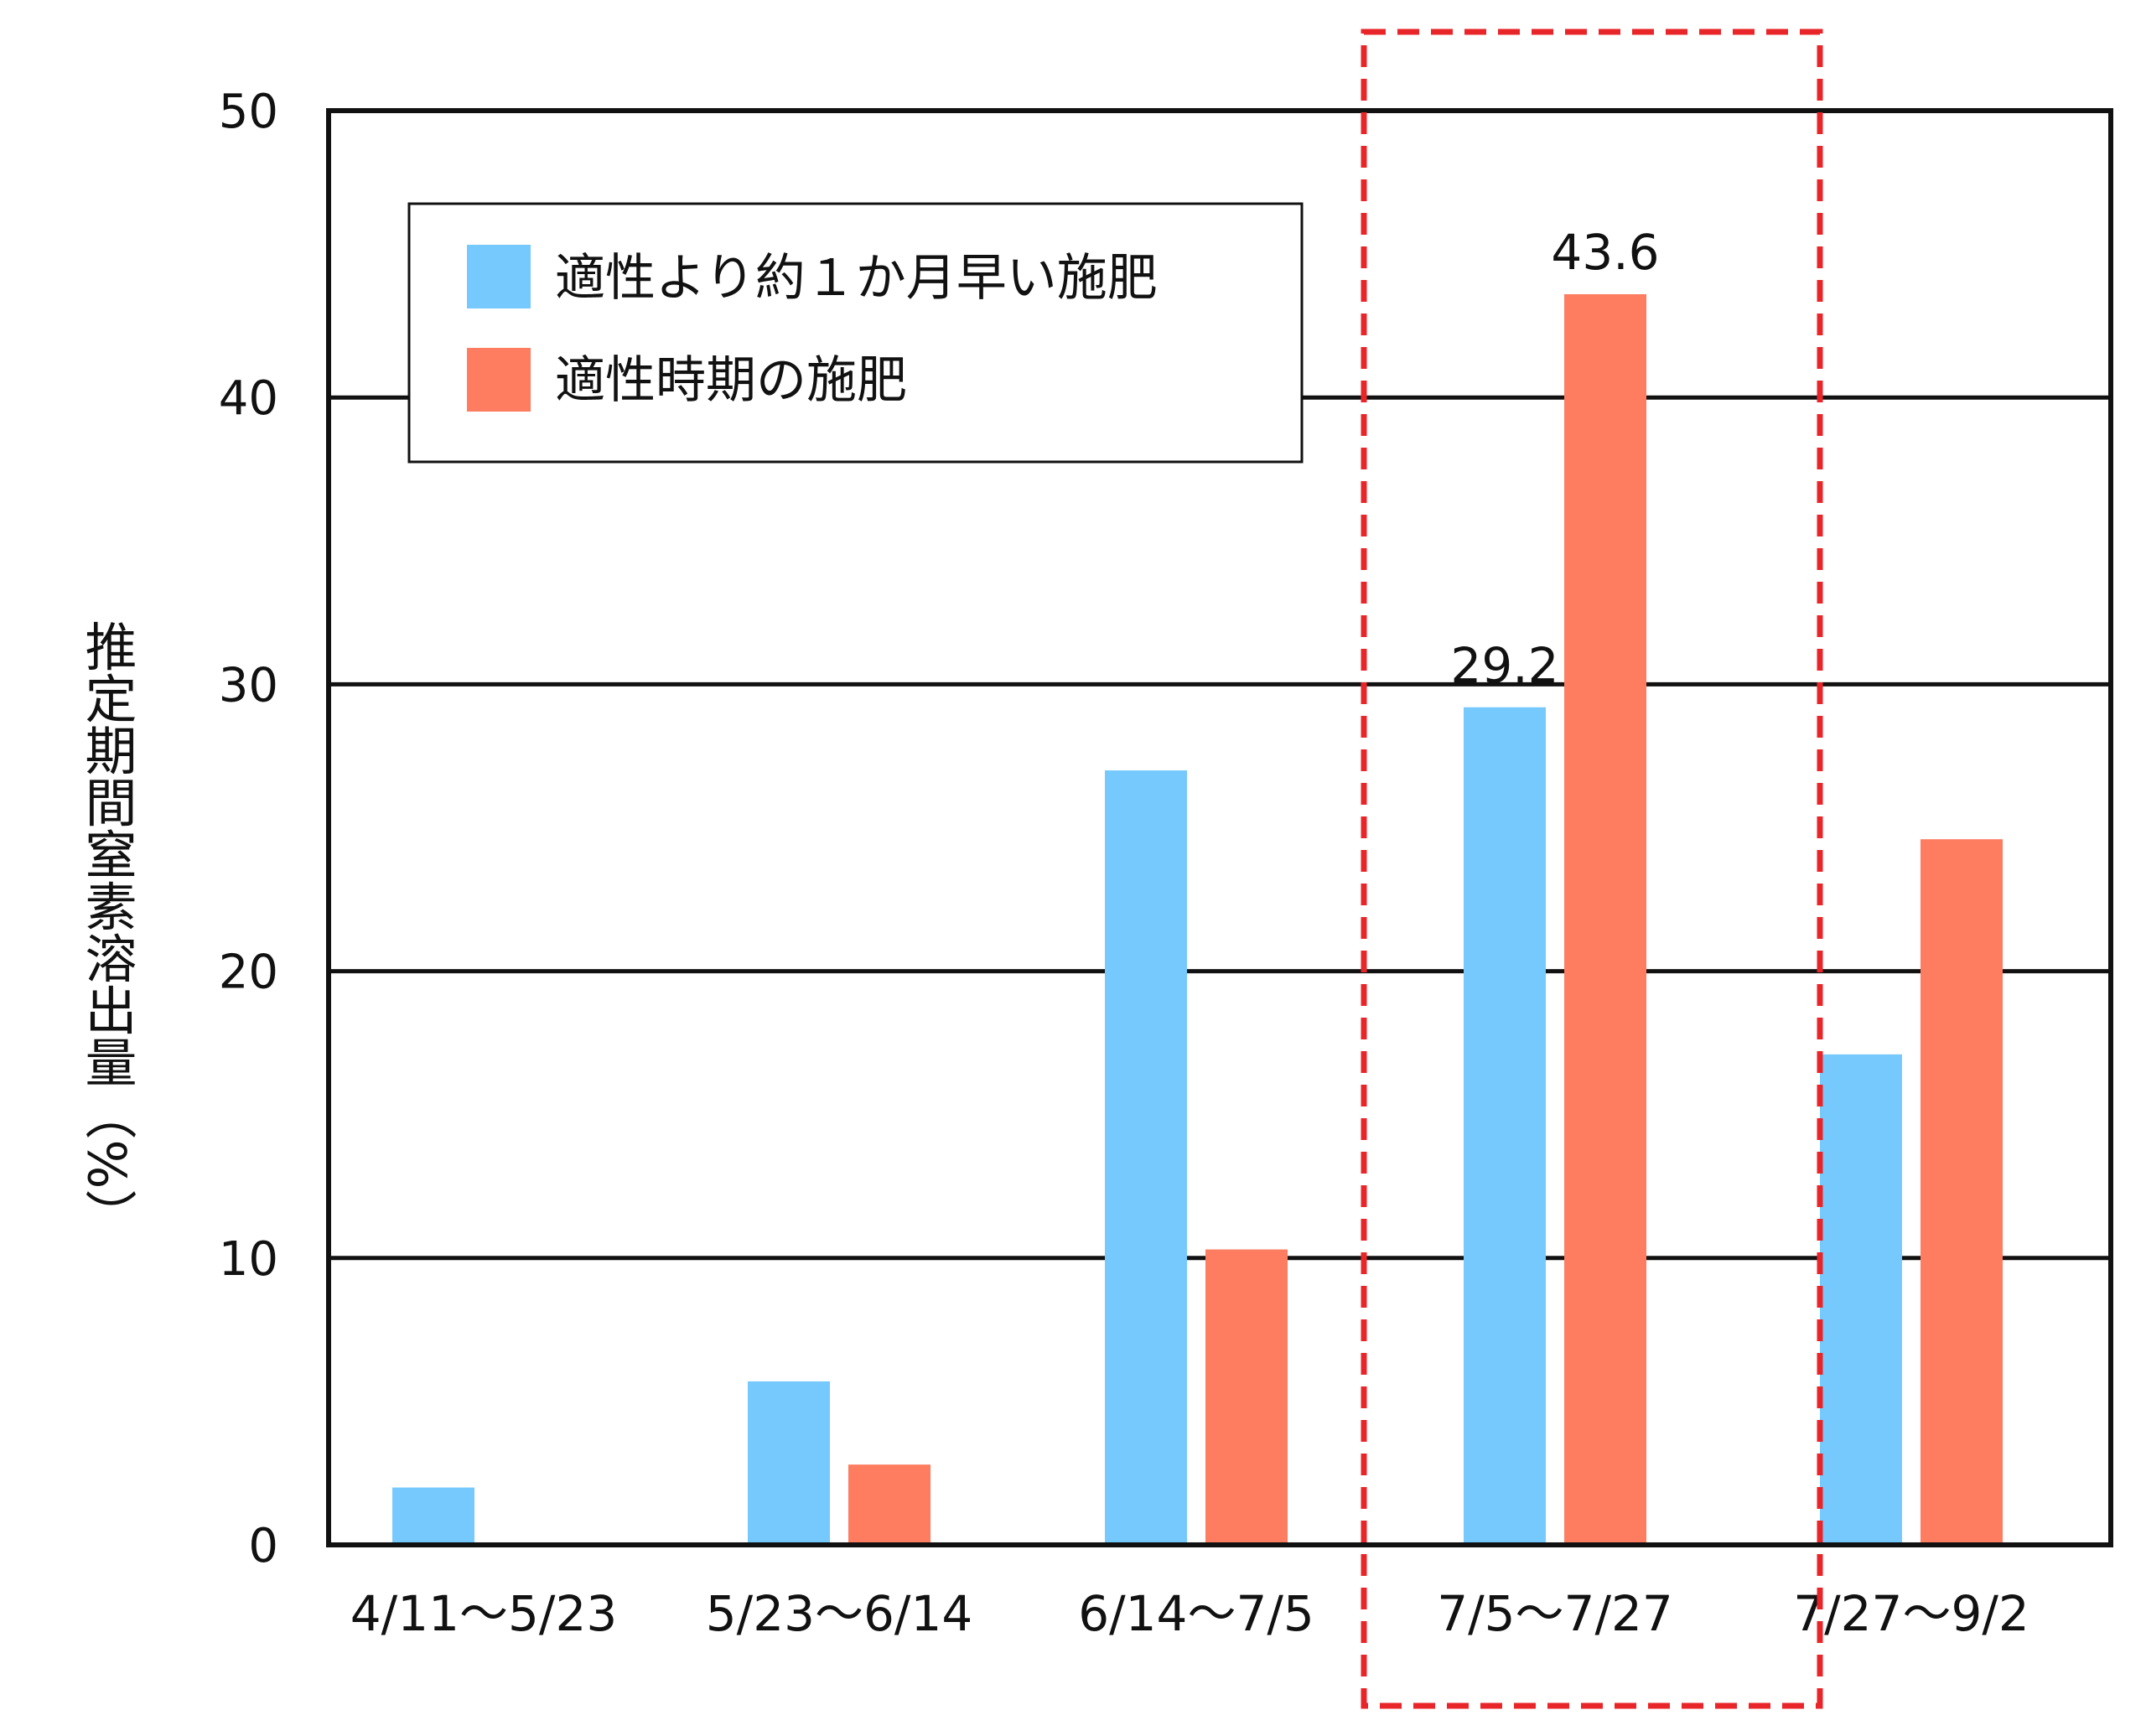 This screenshot has width=2146, height=1736. What do you see at coordinates (1504, 665) in the screenshot?
I see `data-label: 29.2` at bounding box center [1504, 665].